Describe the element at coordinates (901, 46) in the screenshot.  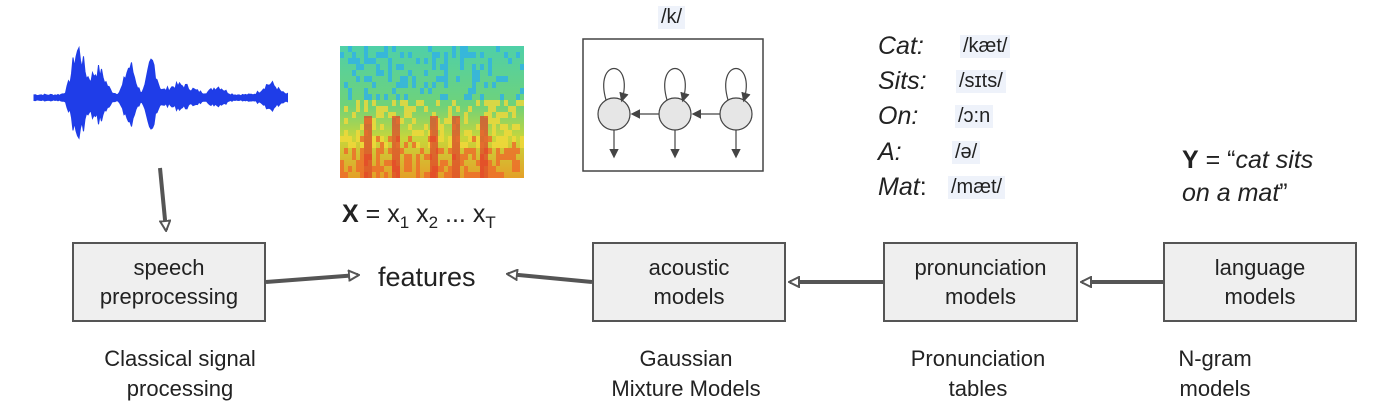
I see `lexicon-word-cat: Cat:` at that location.